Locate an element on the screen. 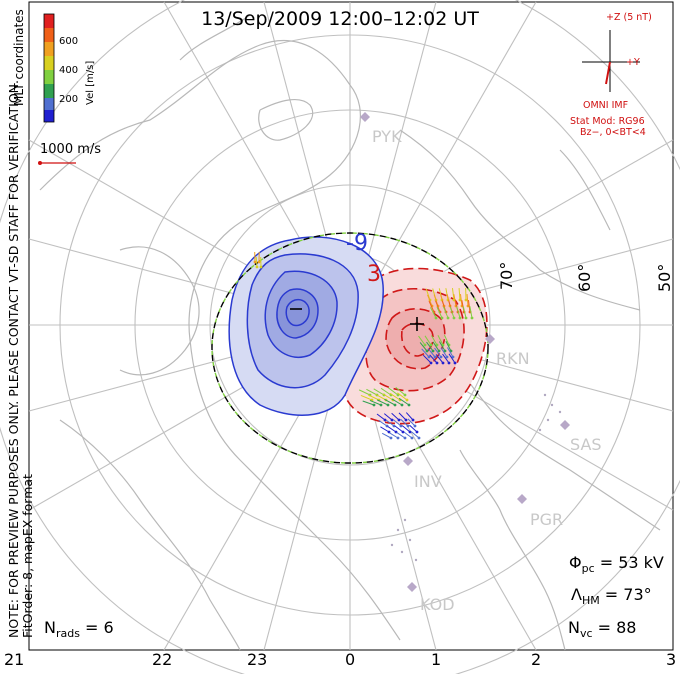 The height and width of the screenshot is (674, 680). latitude-label-50: 50° is located at coordinates (664, 277).